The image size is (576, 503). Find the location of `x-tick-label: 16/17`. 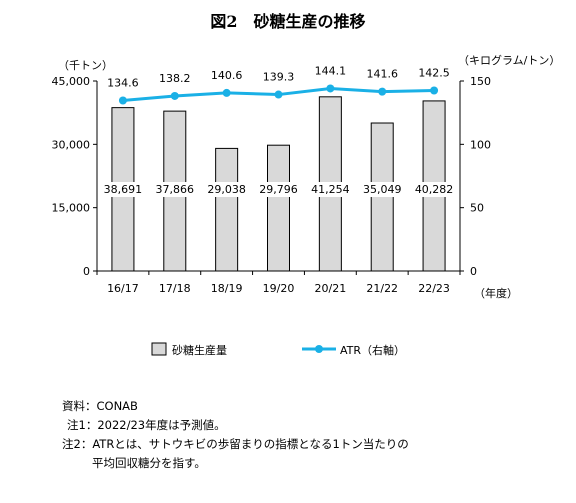

x-tick-label: 16/17 is located at coordinates (123, 288).